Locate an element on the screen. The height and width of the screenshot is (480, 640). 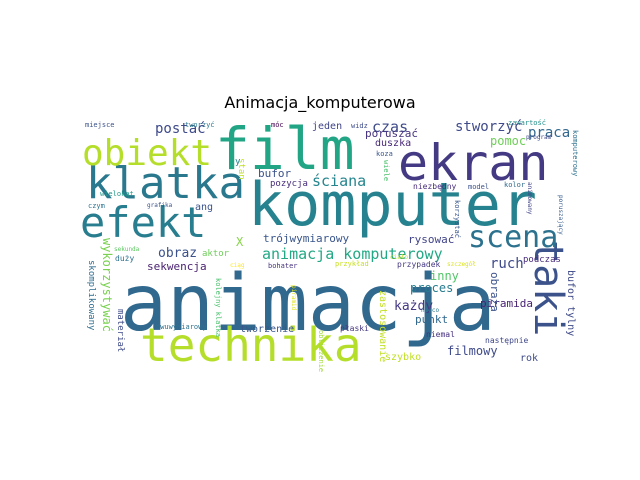
word: obiekt is located at coordinates (147, 153).